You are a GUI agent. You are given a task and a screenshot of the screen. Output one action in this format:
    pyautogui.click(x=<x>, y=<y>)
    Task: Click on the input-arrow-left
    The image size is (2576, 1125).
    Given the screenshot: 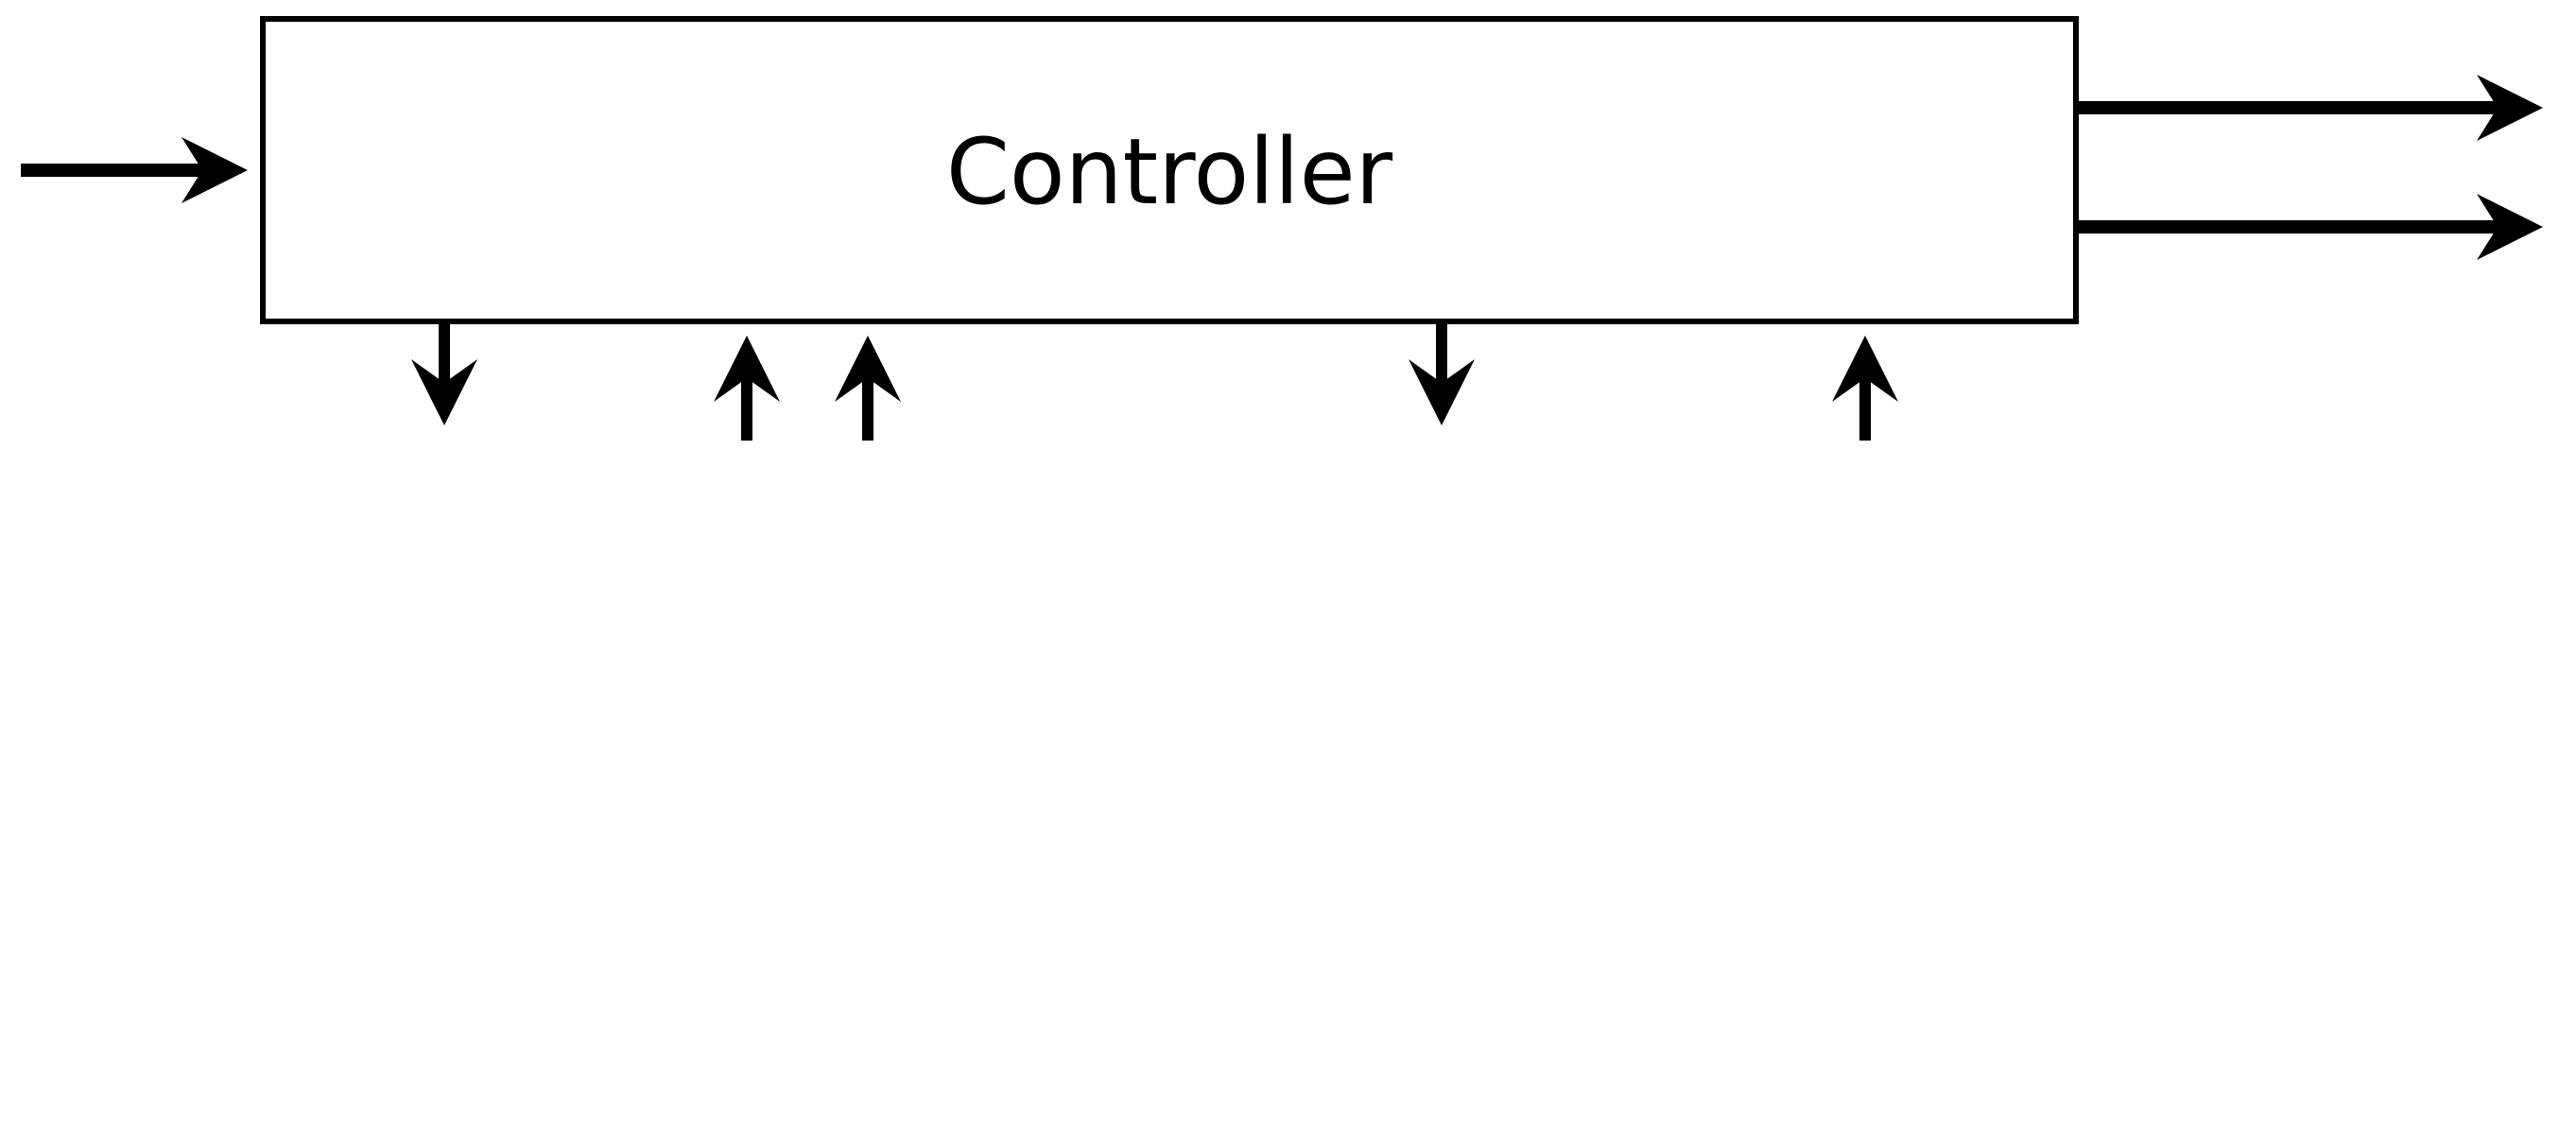 What is the action you would take?
    pyautogui.click(x=134, y=170)
    